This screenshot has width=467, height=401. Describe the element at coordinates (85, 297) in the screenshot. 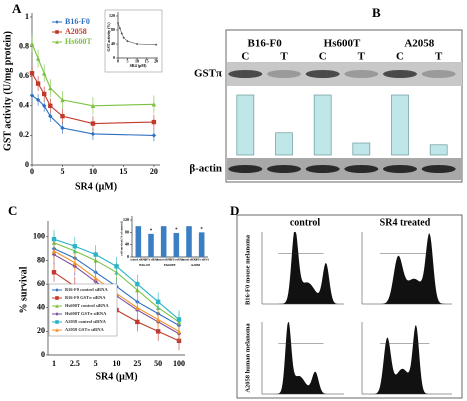

I see `legend-label: B16-F0 GSTπ siRNA` at that location.